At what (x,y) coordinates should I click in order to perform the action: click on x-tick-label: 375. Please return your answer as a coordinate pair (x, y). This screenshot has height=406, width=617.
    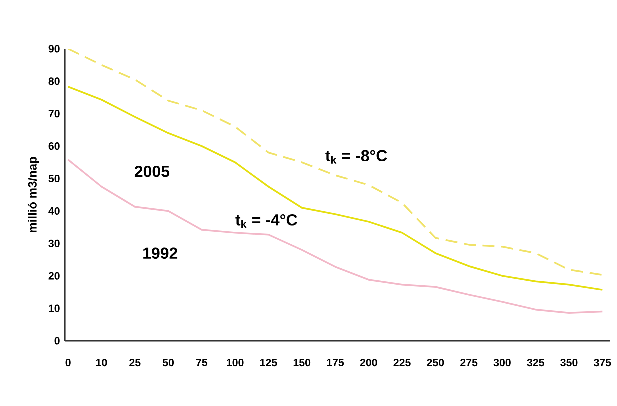
    Looking at the image, I should click on (603, 363).